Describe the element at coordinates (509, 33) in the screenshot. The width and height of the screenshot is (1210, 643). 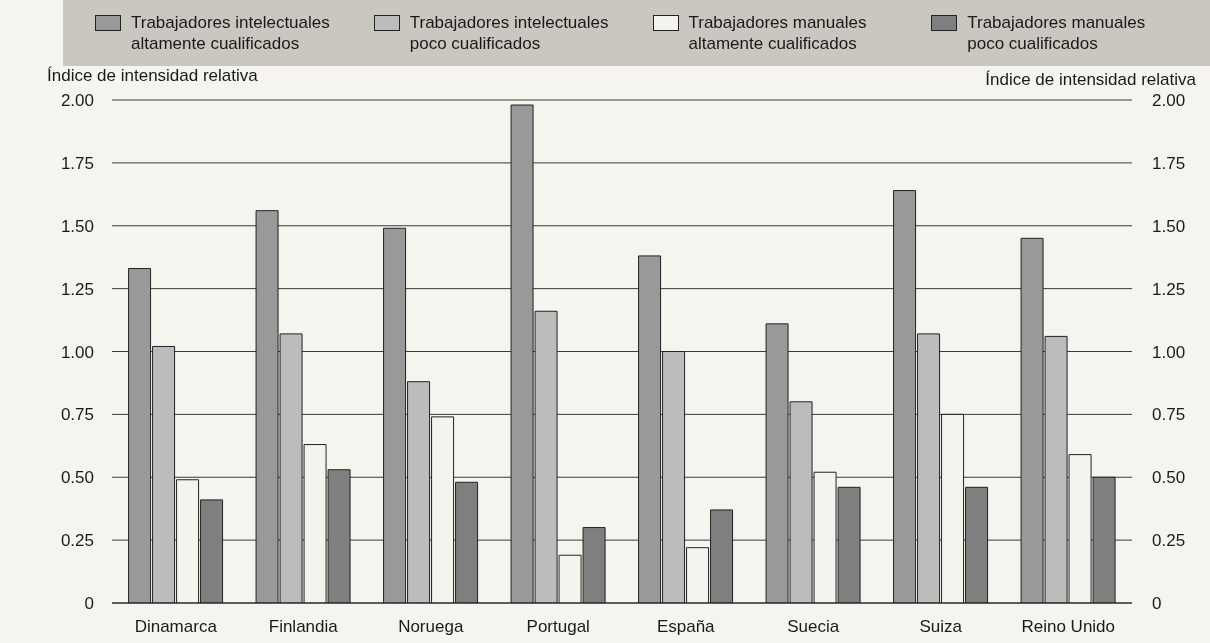
I see `legend-label: Trabajadores intelectuales poco cualificados` at that location.